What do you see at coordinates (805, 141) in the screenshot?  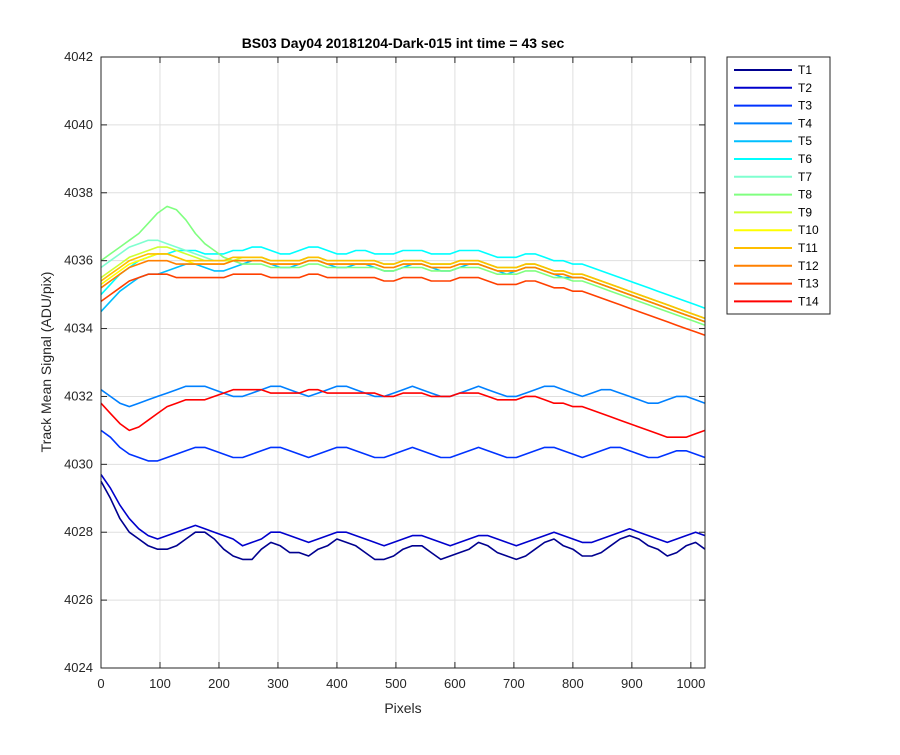 I see `legend-label-t5: T5` at bounding box center [805, 141].